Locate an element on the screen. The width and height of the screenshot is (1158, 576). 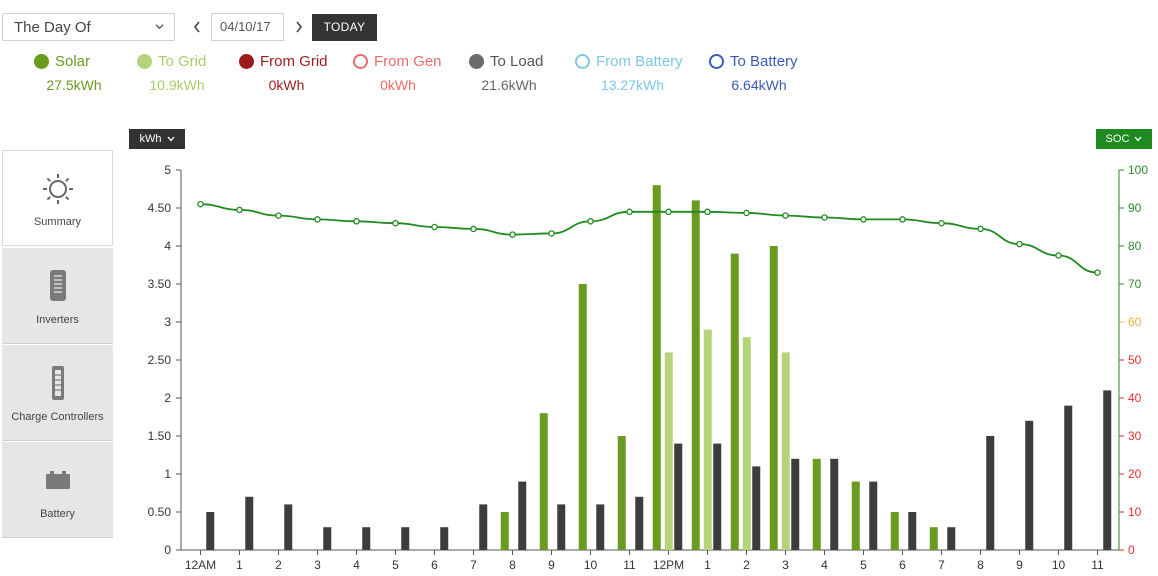
legend-item: From Grid 0kWh is located at coordinates (286, 76).